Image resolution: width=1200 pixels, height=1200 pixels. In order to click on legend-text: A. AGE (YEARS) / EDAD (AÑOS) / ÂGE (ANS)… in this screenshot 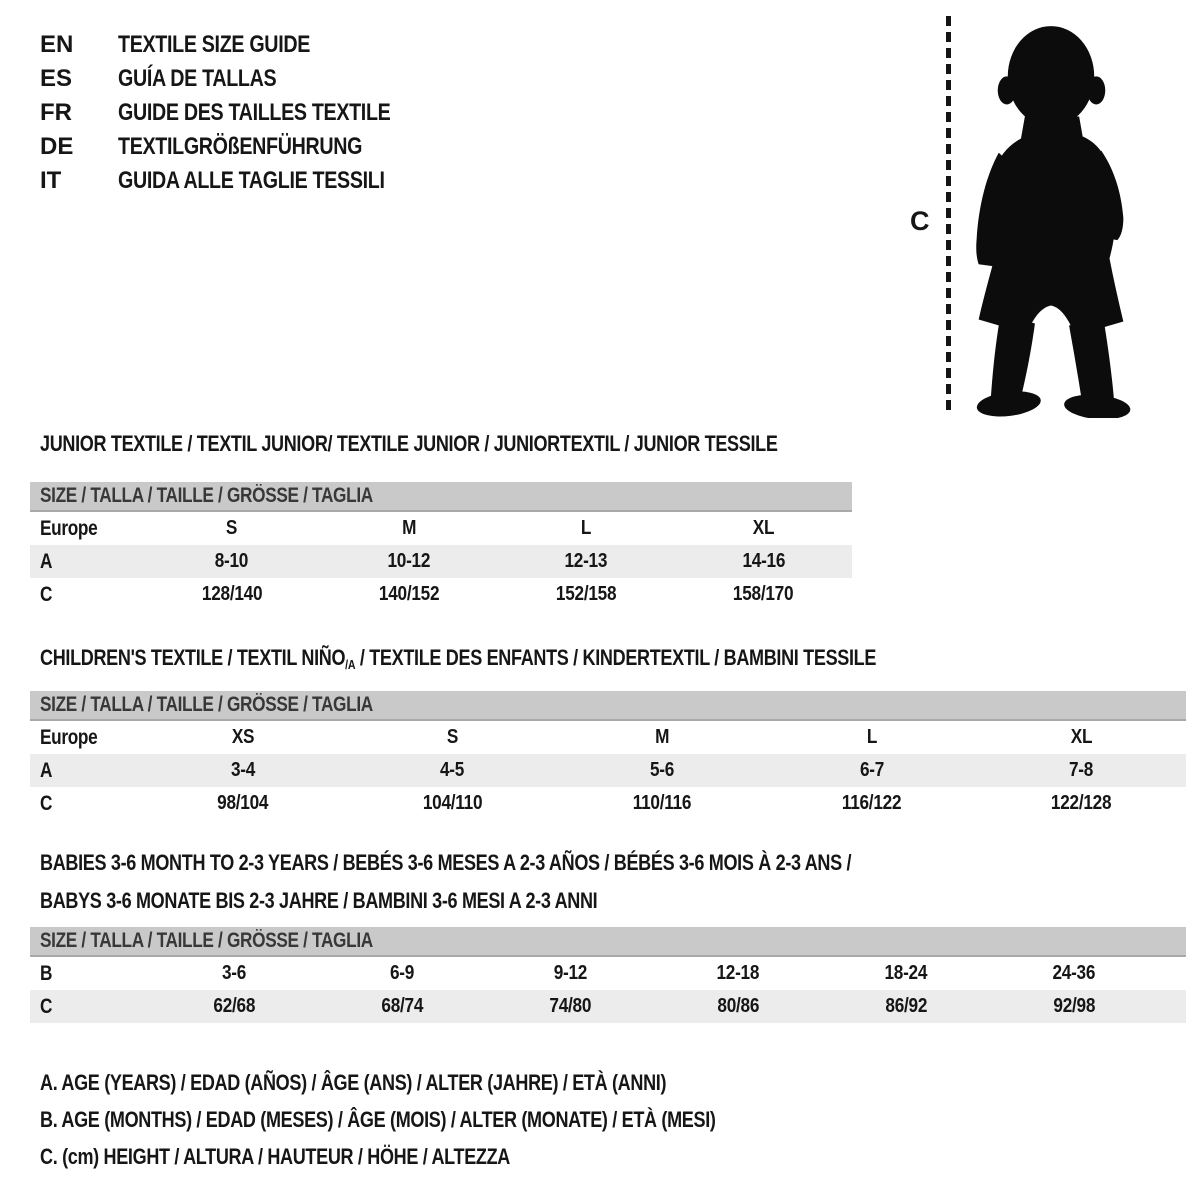, I will do `click(353, 1082)`.